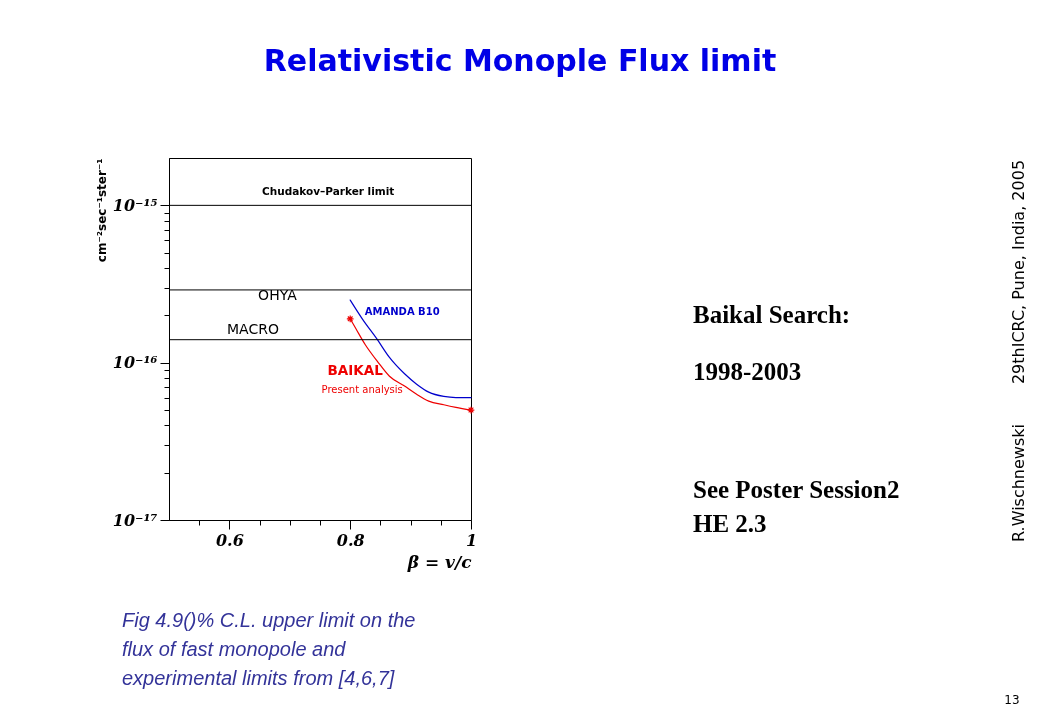 The height and width of the screenshot is (720, 1040). What do you see at coordinates (772, 314) in the screenshot?
I see `text: Baikal Search:` at bounding box center [772, 314].